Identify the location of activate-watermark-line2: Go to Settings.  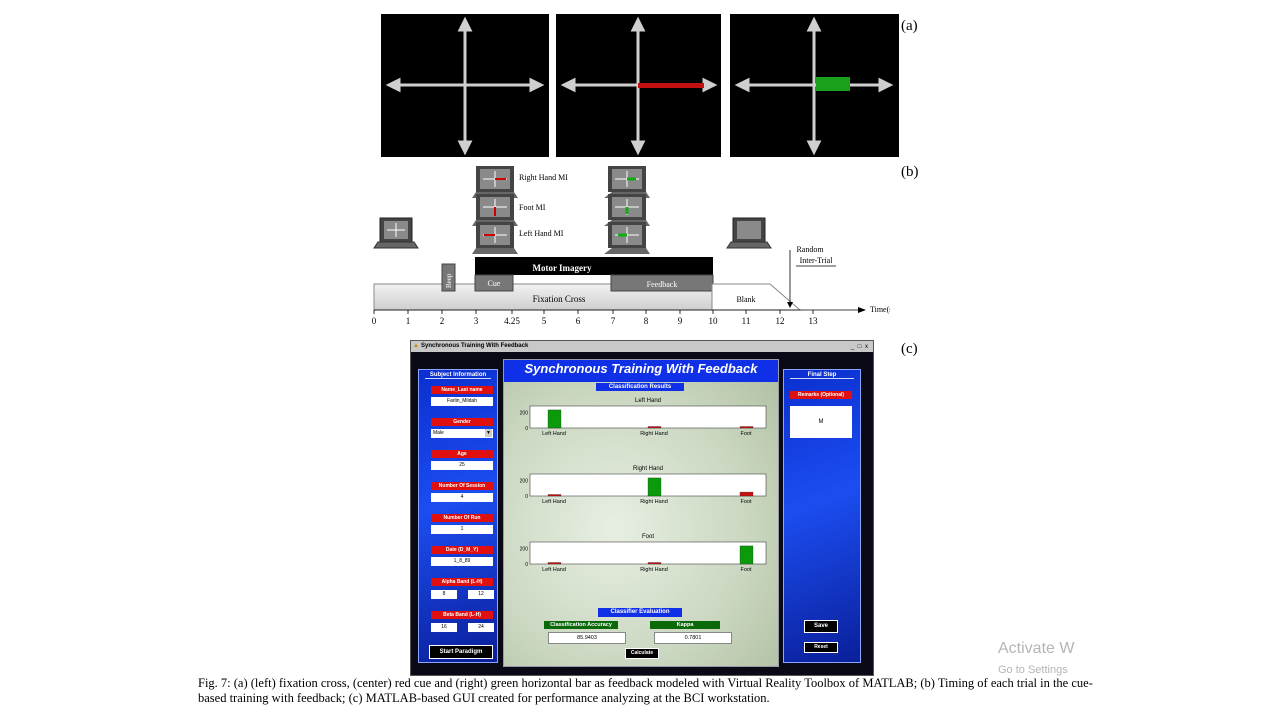
(1033, 670).